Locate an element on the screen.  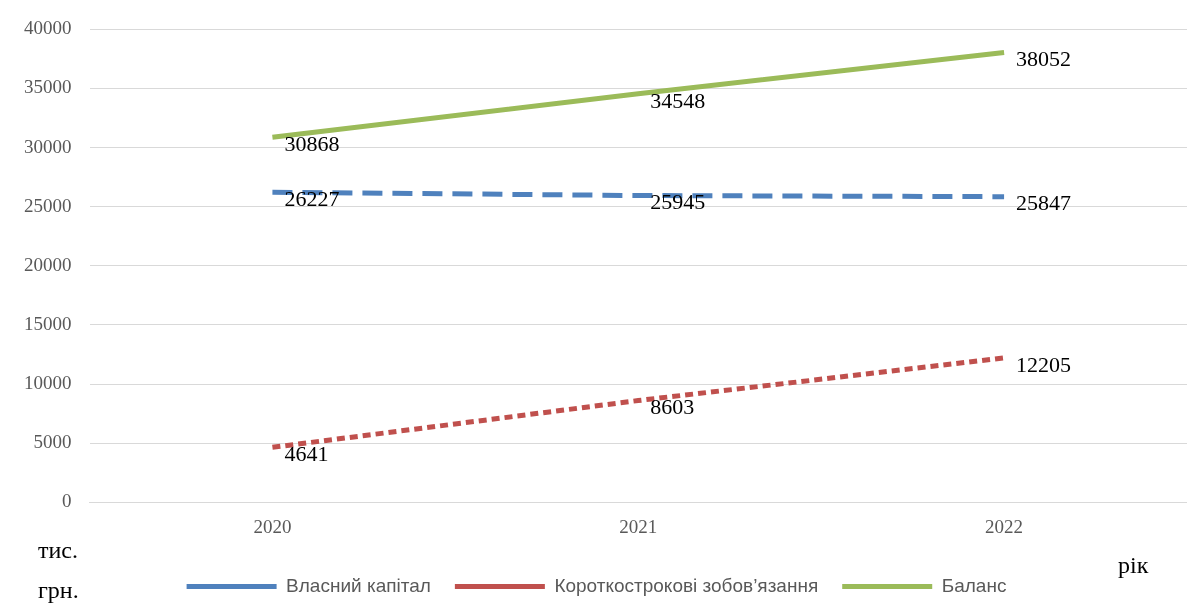
data-label: 25847 is located at coordinates (1044, 203).